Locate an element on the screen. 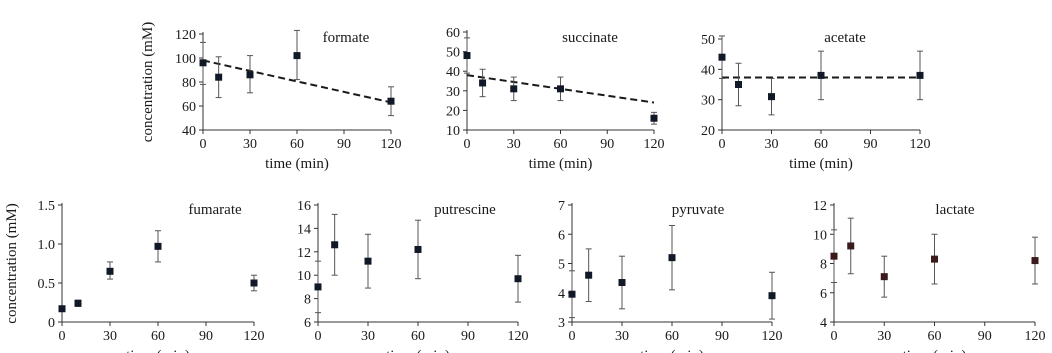 Image resolution: width=1052 pixels, height=353 pixels. y-tick-label: 4 is located at coordinates (561, 294).